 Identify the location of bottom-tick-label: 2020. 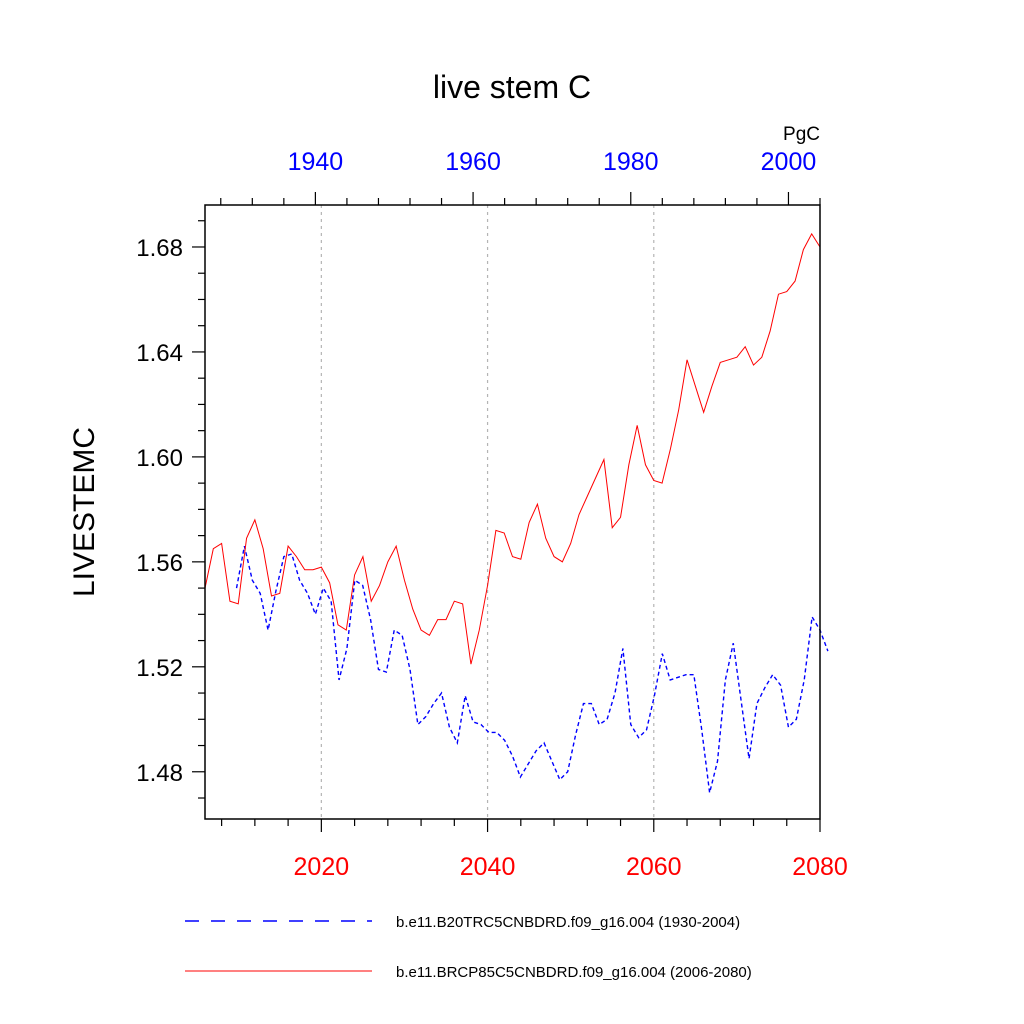
(322, 867).